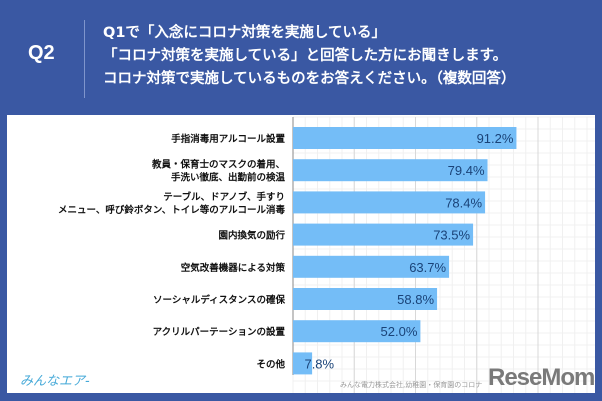 Image resolution: width=602 pixels, height=401 pixels. What do you see at coordinates (495, 138) in the screenshot?
I see `value-label: 91.2%` at bounding box center [495, 138].